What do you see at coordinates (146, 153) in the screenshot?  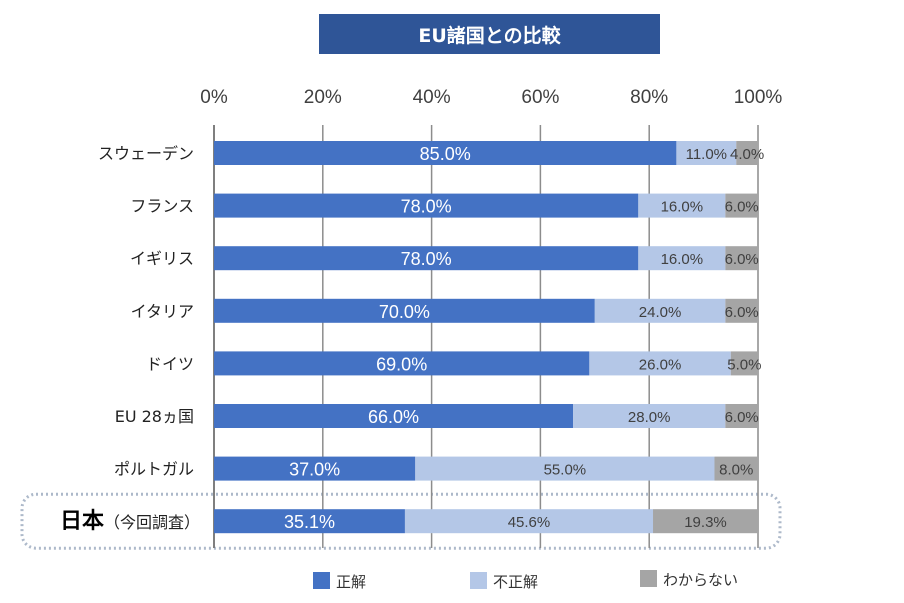 I see `category-label: スウェーデン` at bounding box center [146, 153].